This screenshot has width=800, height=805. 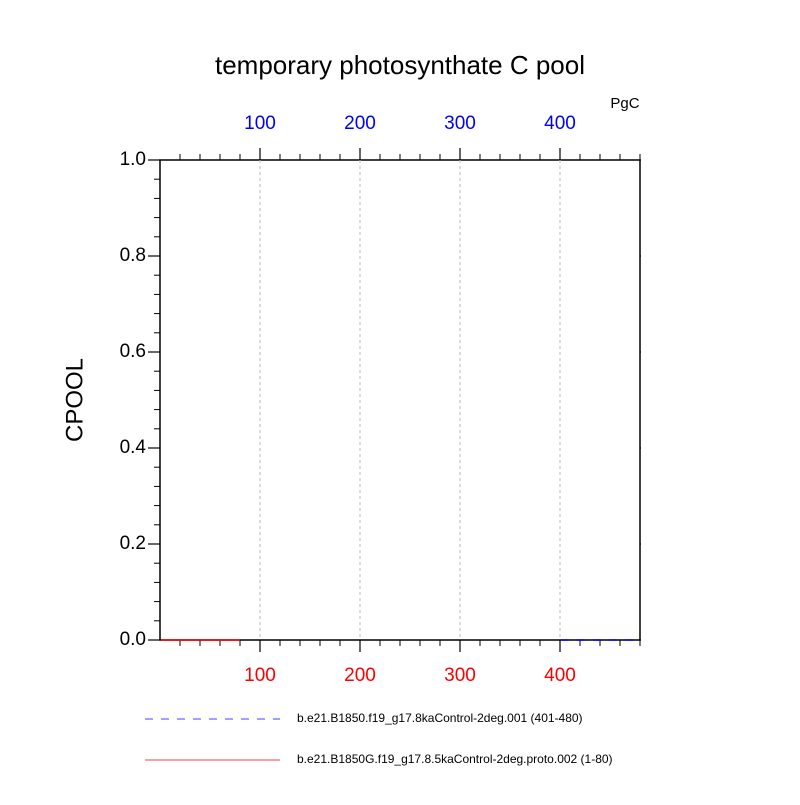 I want to click on x2ticks-label: 100, so click(x=260, y=123).